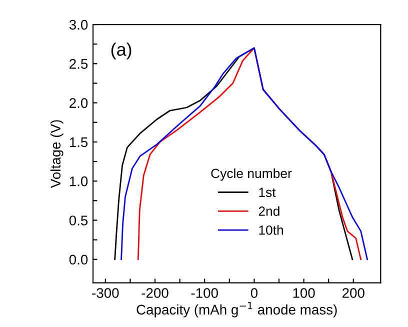 Image resolution: width=408 pixels, height=327 pixels. What do you see at coordinates (251, 174) in the screenshot?
I see `legend-title: Cycle number` at bounding box center [251, 174].